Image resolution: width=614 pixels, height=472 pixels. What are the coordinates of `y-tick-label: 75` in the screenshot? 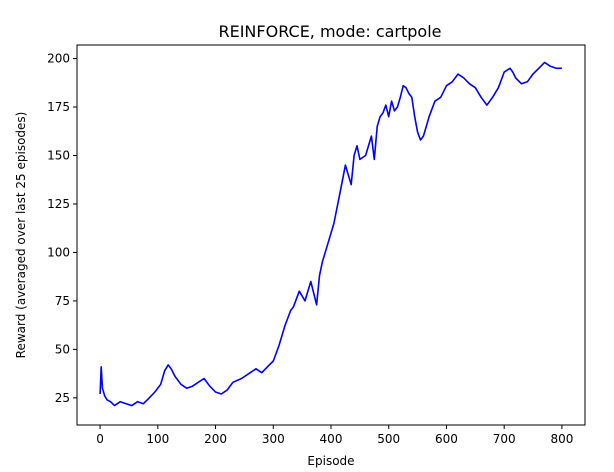 It's located at (62, 301).